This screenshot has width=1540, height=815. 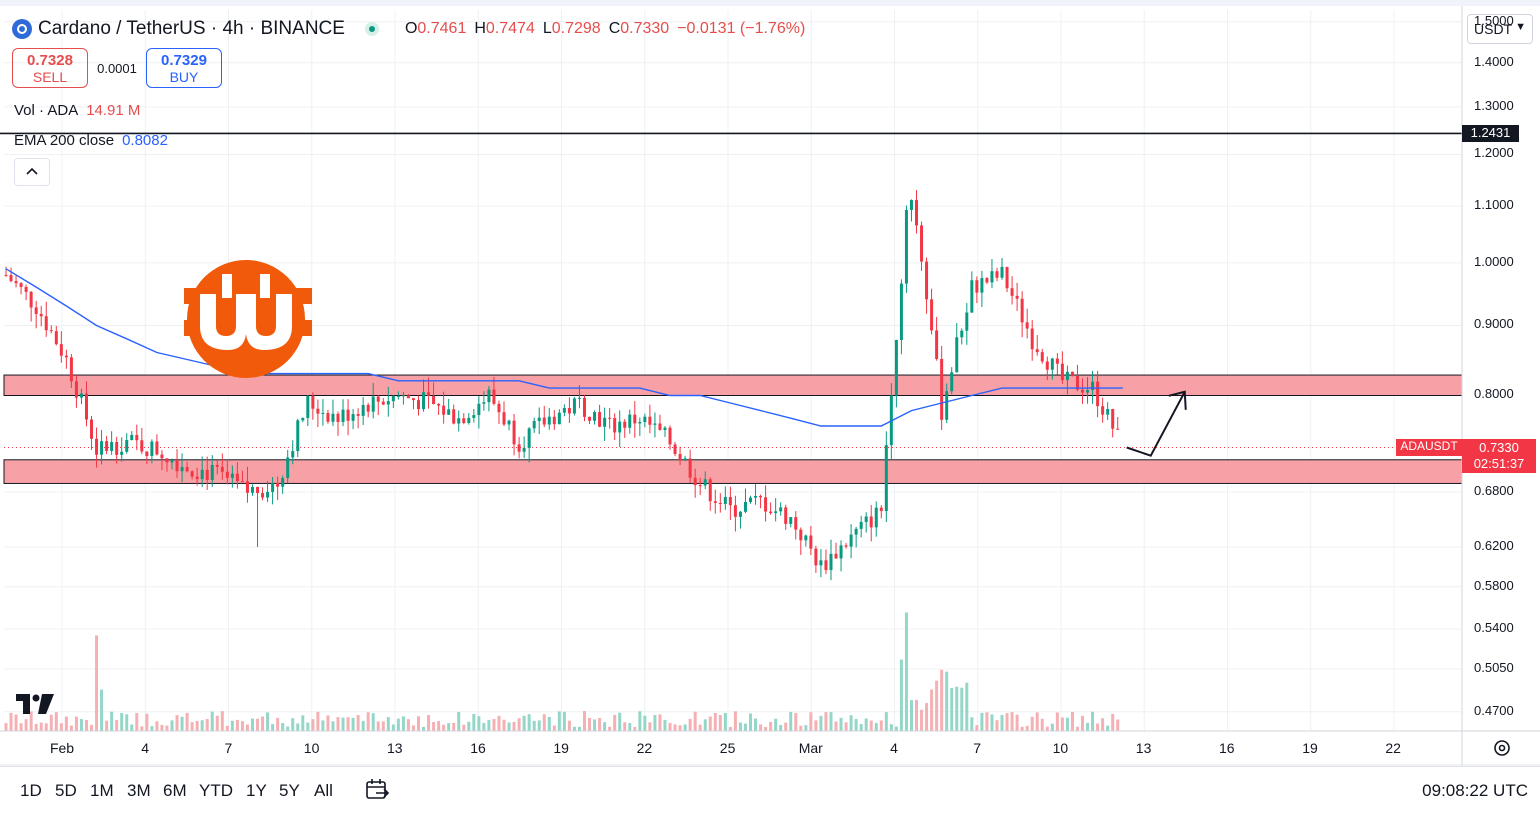 What do you see at coordinates (175, 790) in the screenshot?
I see `range-button-6m: 6M` at bounding box center [175, 790].